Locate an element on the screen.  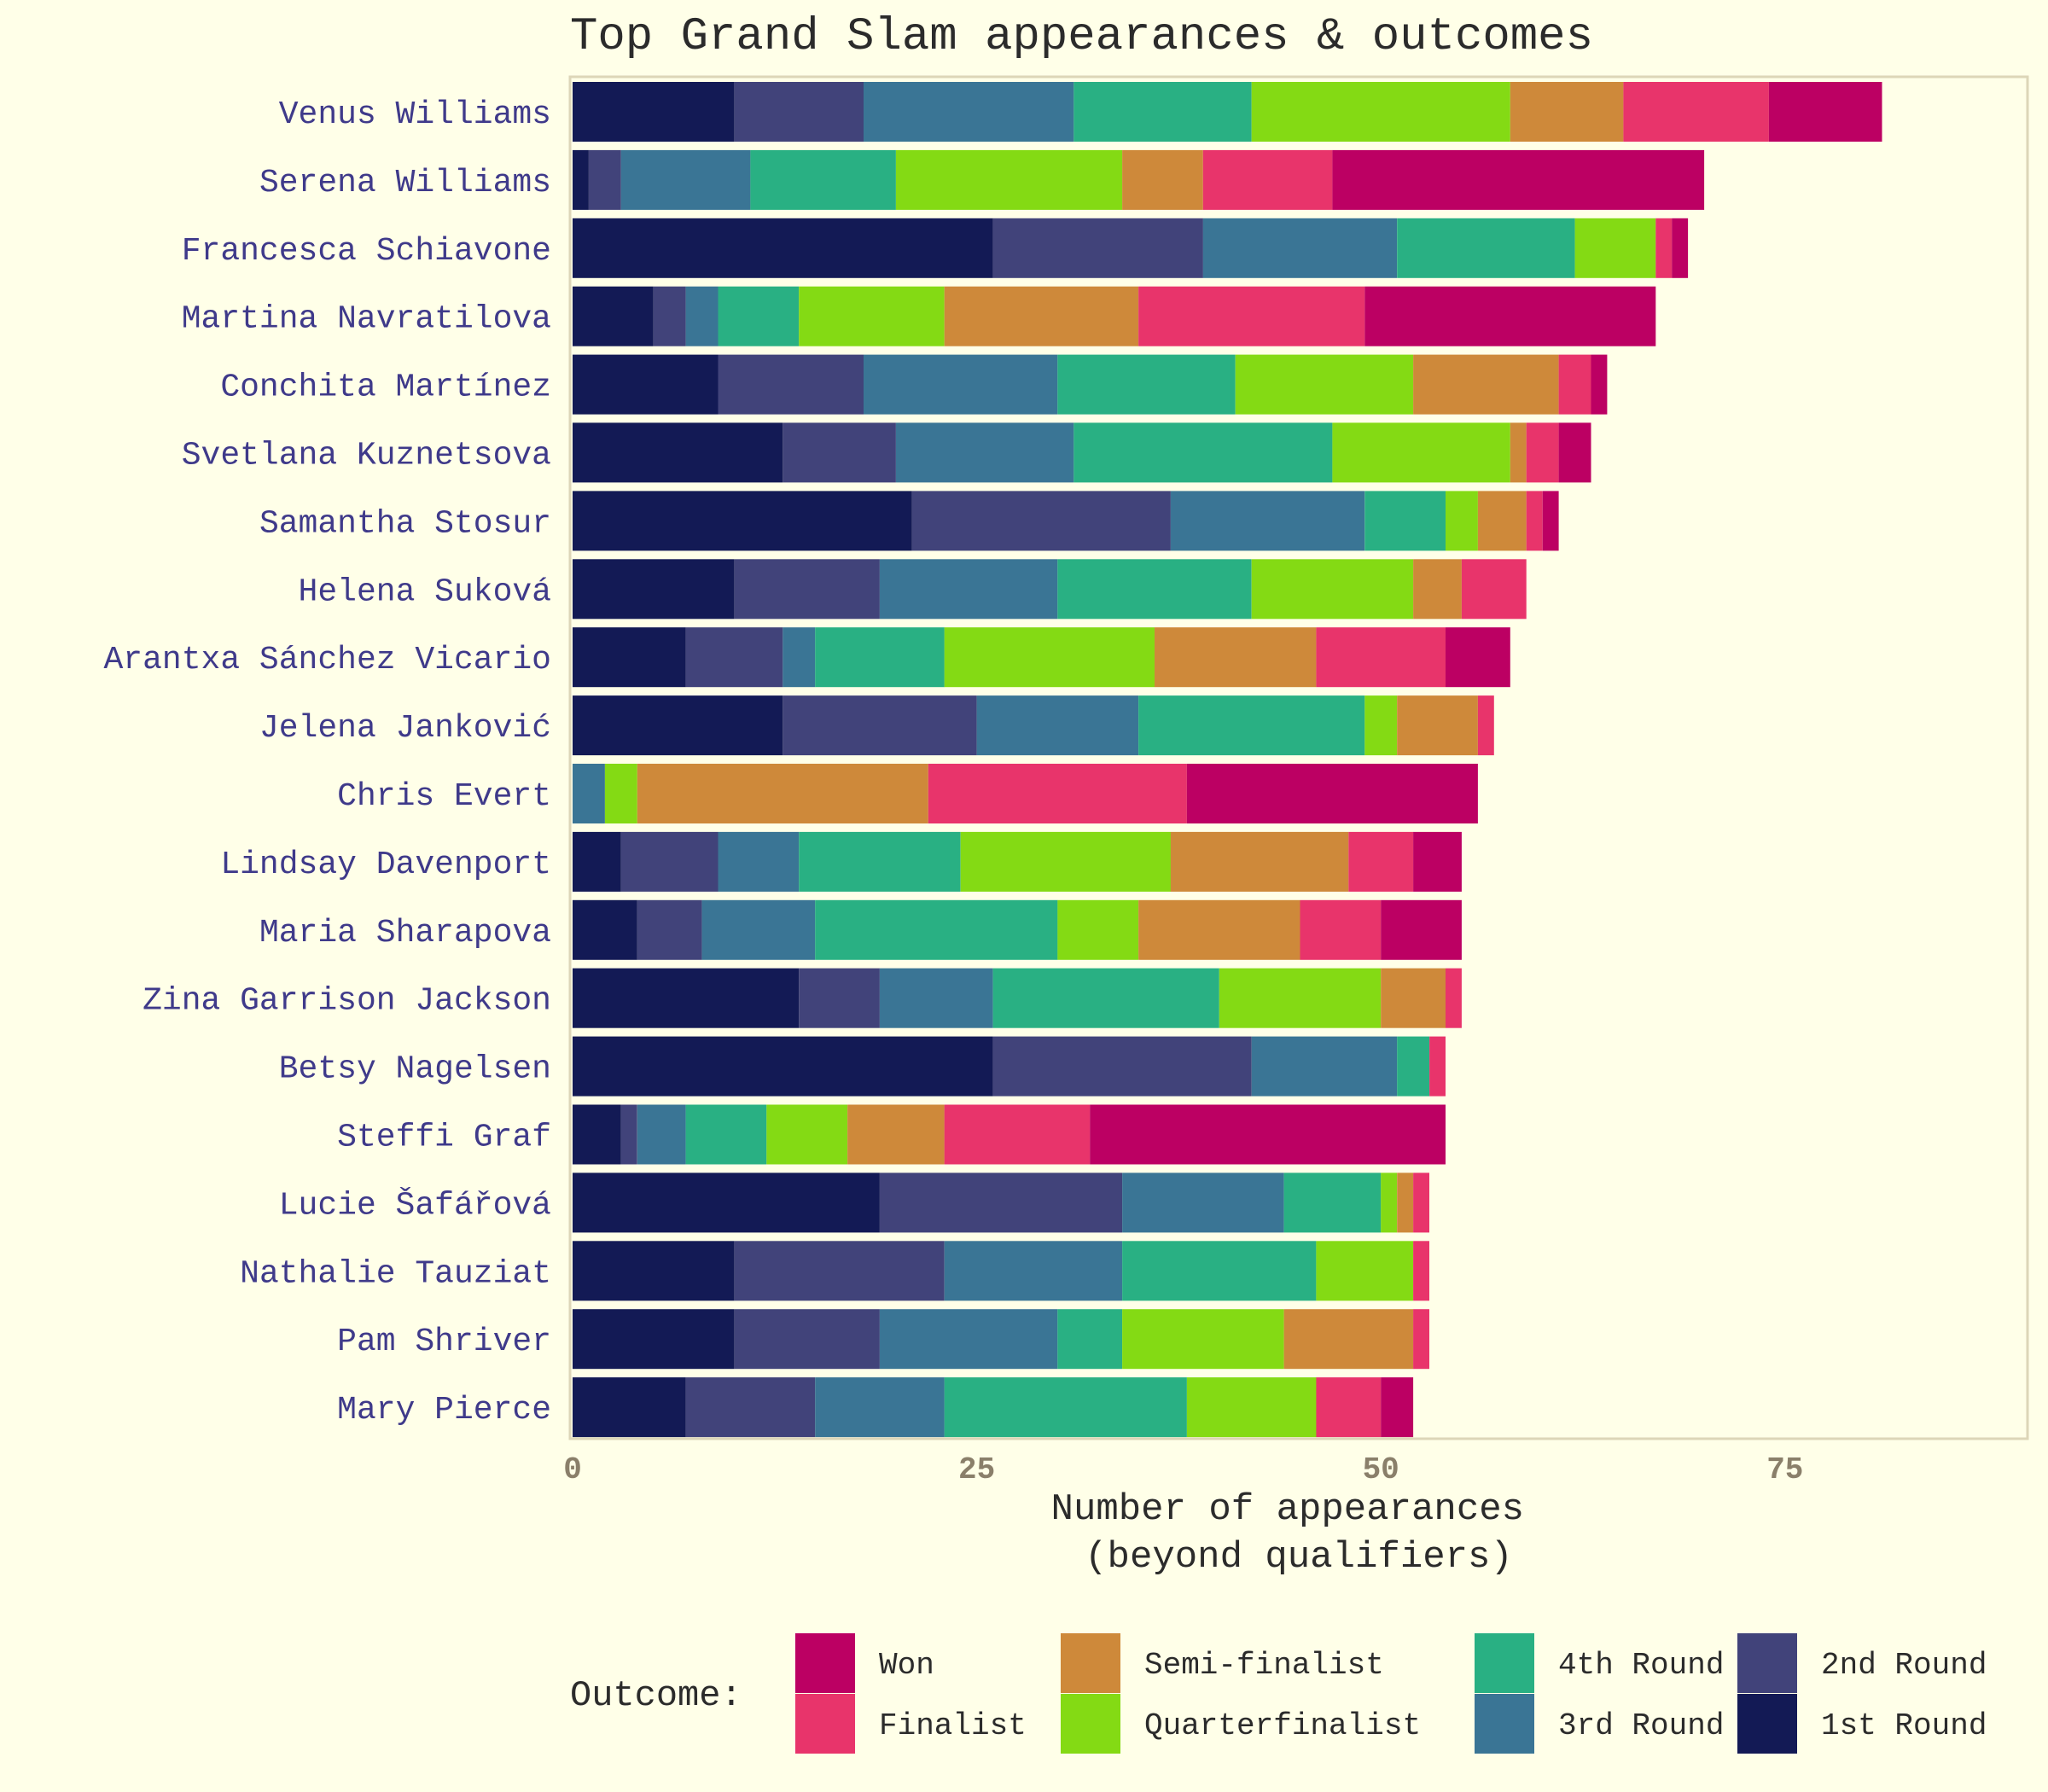
category-label: Helena Suková is located at coordinates (425, 591).